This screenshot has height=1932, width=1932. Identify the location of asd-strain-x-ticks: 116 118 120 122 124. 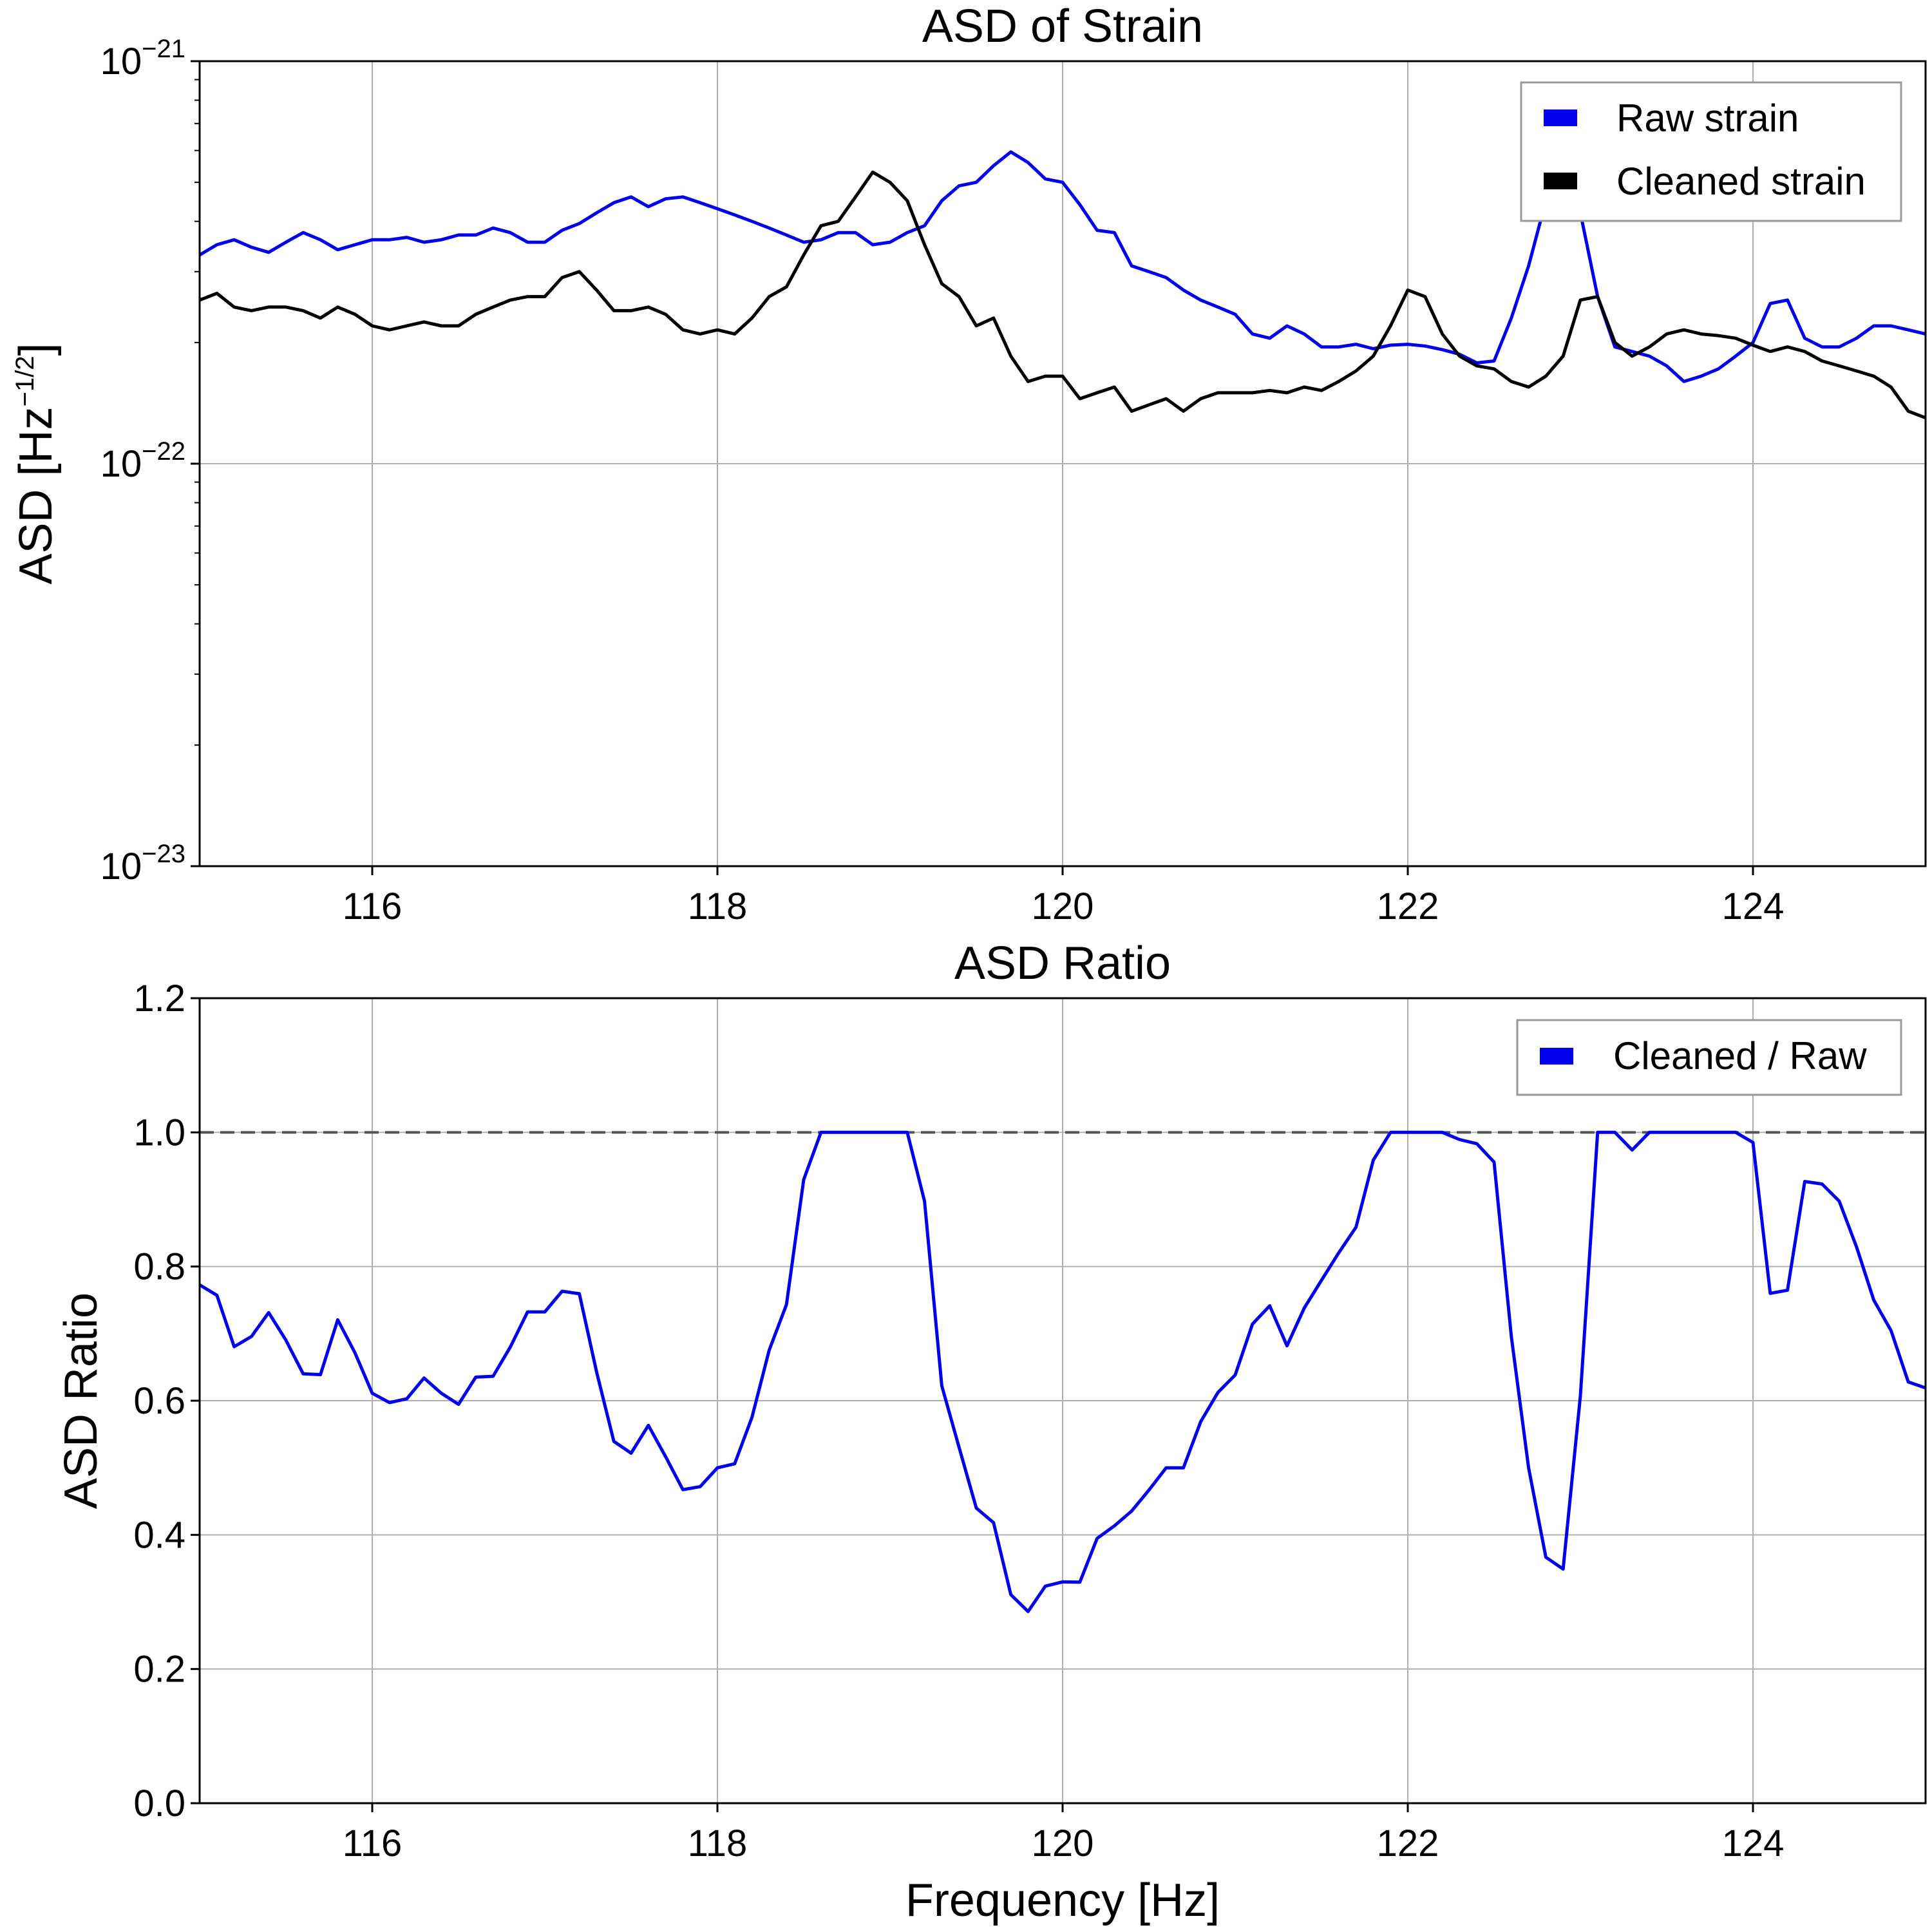
(1064, 897).